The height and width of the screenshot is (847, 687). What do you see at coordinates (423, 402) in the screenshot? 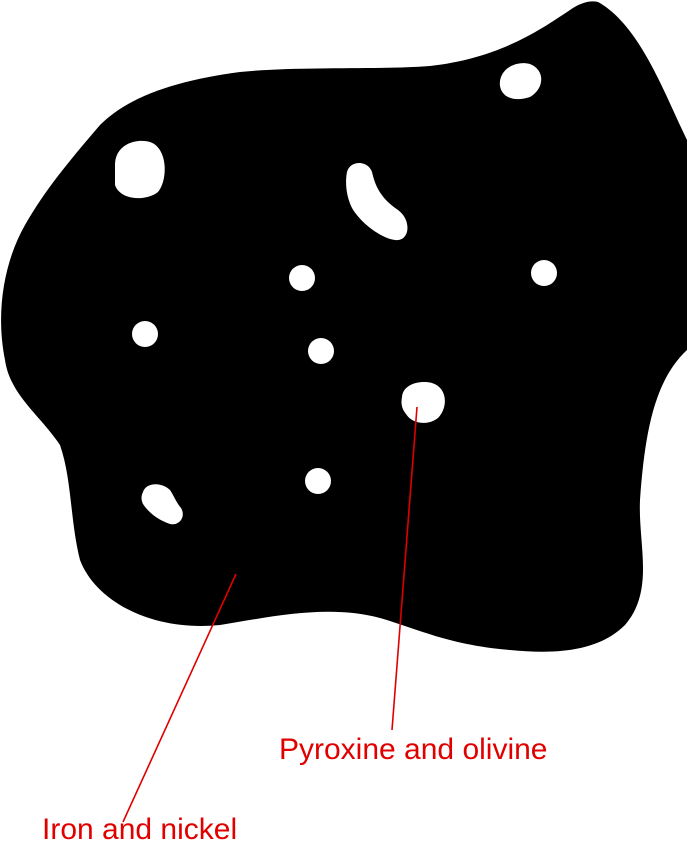
I see `inclusion-pointed` at bounding box center [423, 402].